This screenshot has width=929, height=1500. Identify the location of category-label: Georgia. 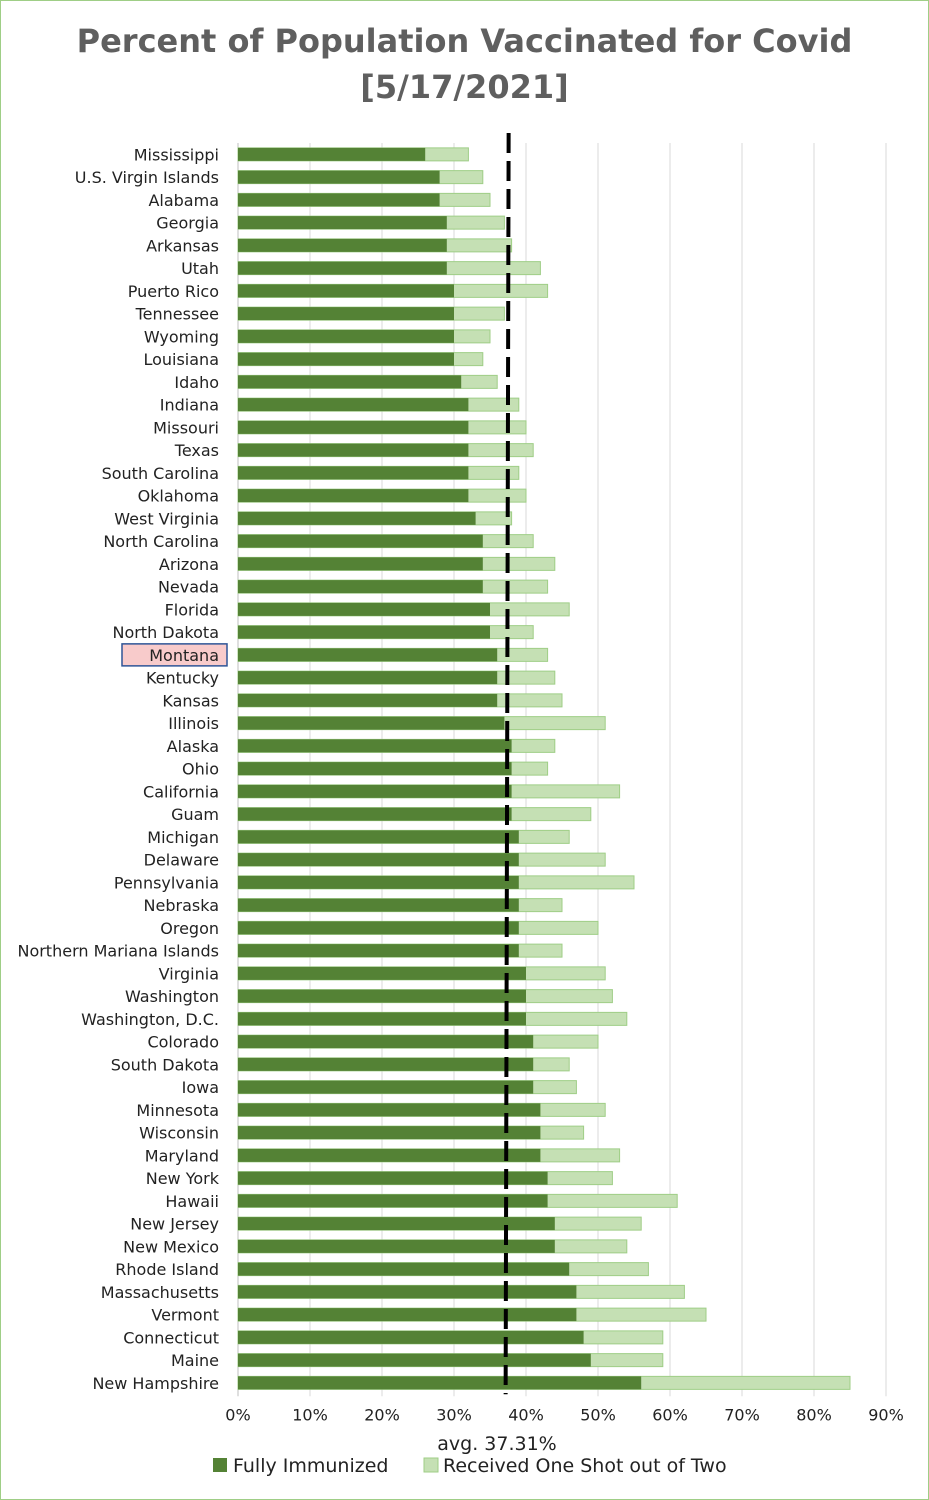
(187, 223).